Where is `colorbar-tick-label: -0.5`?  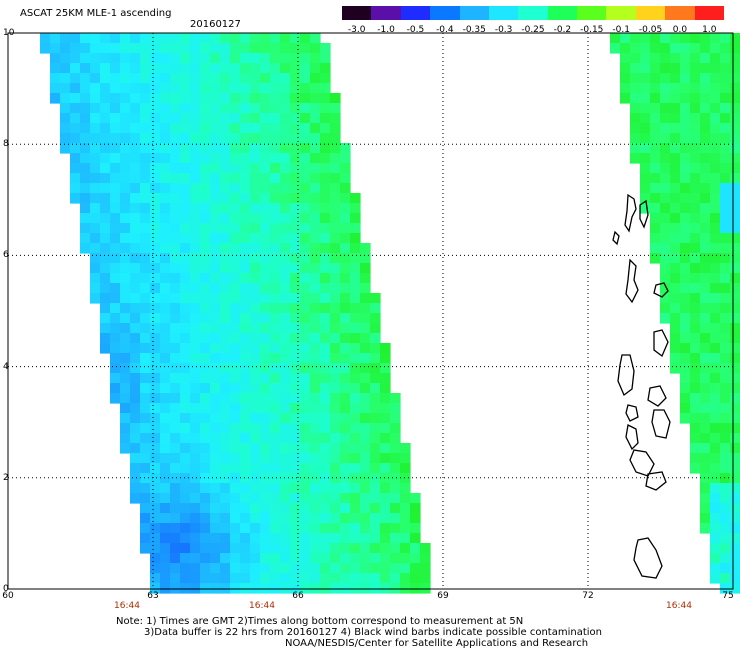
colorbar-tick-label: -0.5 is located at coordinates (415, 30).